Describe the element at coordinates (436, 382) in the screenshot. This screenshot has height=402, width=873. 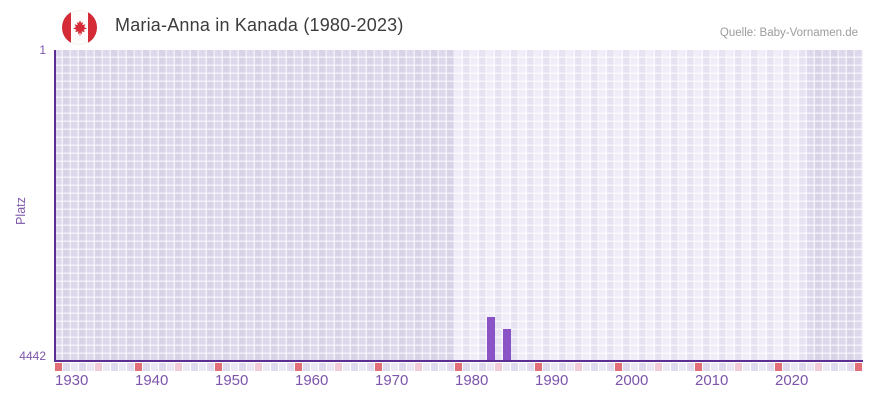
I see `x-tick-labels: 1930 1940 1950 1960 1970 1980 1990 2000 2010 2020` at that location.